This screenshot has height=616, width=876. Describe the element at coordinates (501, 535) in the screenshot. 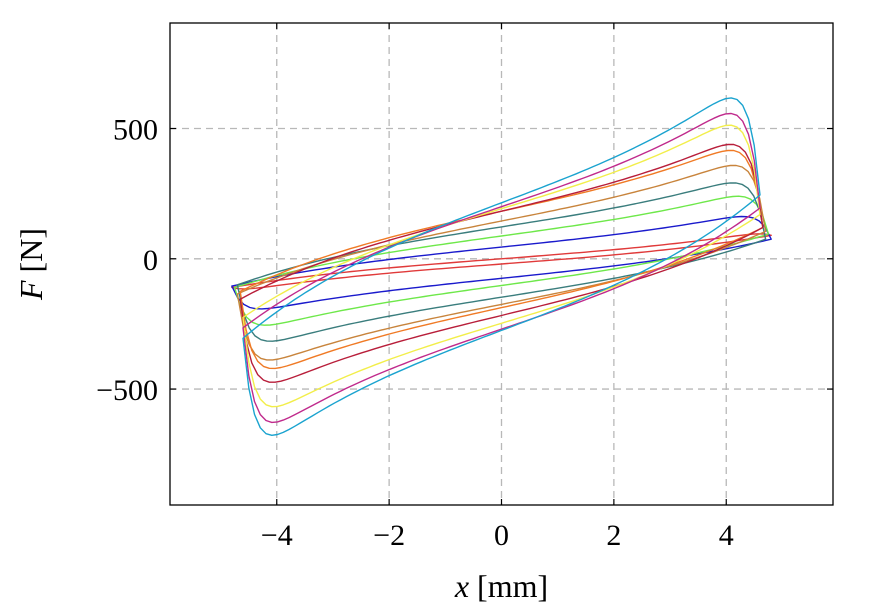

I see `x-tick-label: 0` at that location.